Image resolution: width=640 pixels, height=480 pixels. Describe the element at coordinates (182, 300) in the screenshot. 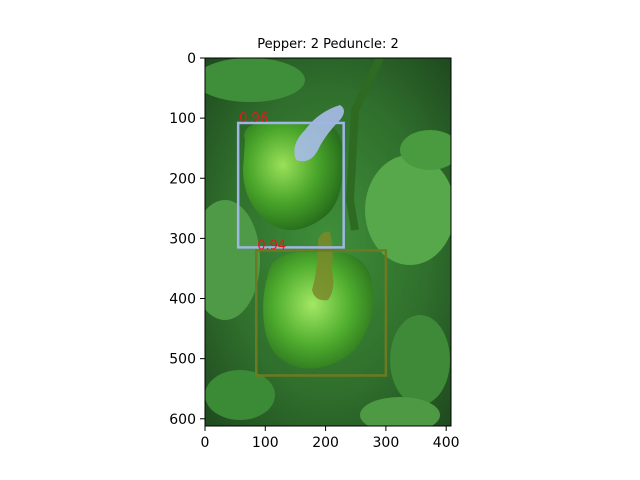

I see `y-tick-label: 400` at that location.